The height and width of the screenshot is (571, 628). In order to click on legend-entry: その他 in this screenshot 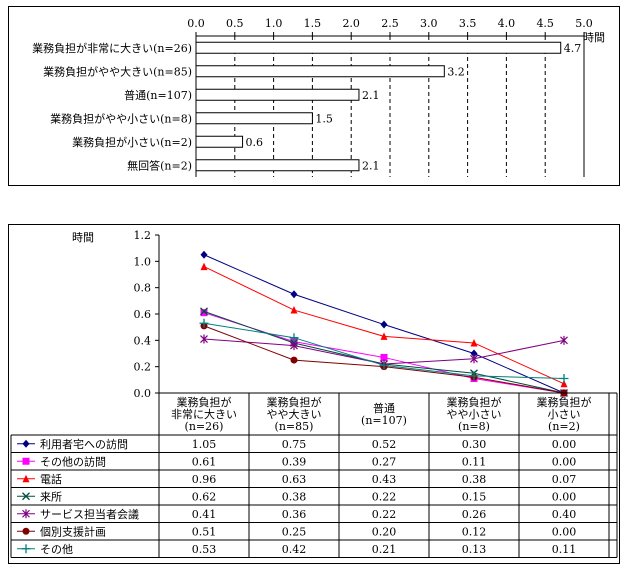, I will do `click(45, 549)`.